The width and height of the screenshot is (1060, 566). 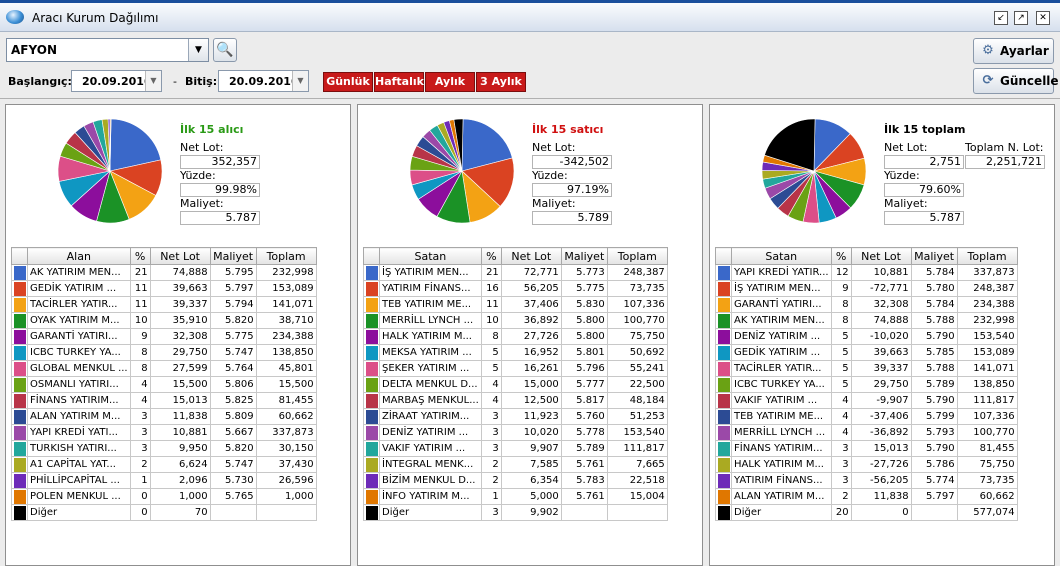 I want to click on table-row: DENİZ YATIRIM ... 3 10,020 5.778 153,540, so click(x=515, y=432).